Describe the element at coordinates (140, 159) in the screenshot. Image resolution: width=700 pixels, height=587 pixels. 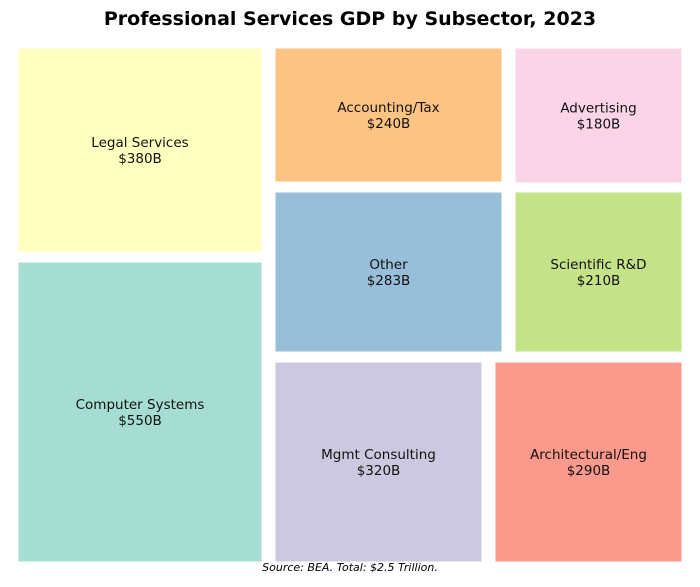
I see `tile-value: $380B` at that location.